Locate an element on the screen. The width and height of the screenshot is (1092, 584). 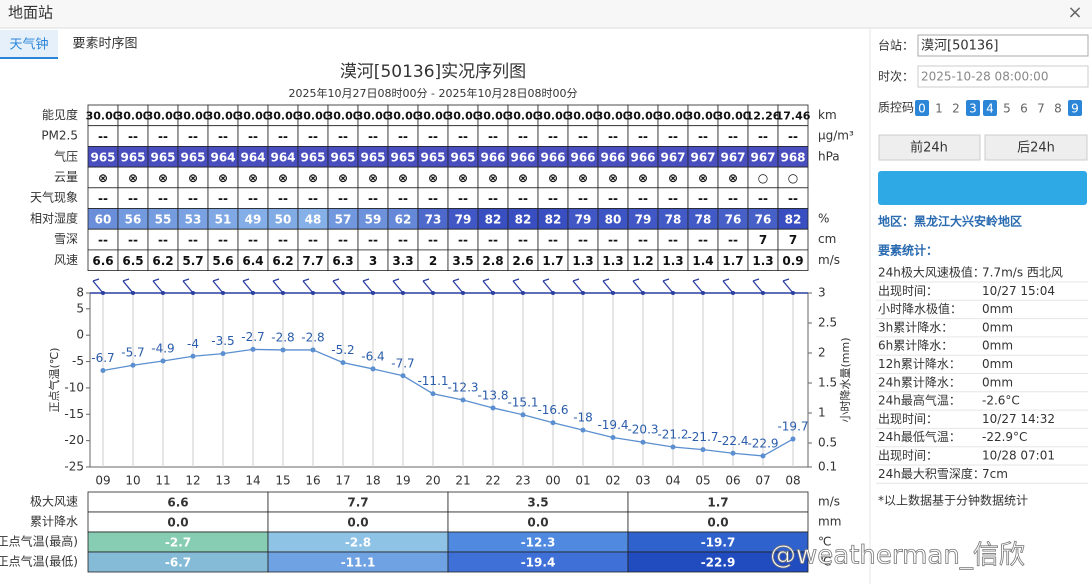
data-label: -6.4 is located at coordinates (372, 356).